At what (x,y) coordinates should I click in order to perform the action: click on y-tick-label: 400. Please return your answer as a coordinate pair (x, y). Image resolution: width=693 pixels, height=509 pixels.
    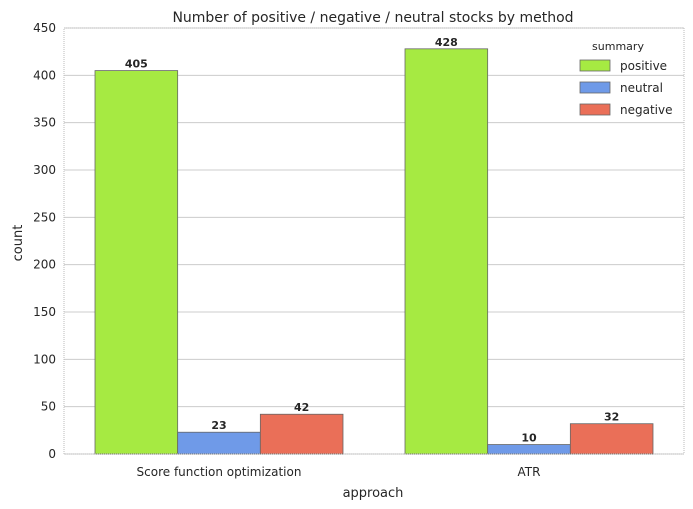
    Looking at the image, I should click on (44, 75).